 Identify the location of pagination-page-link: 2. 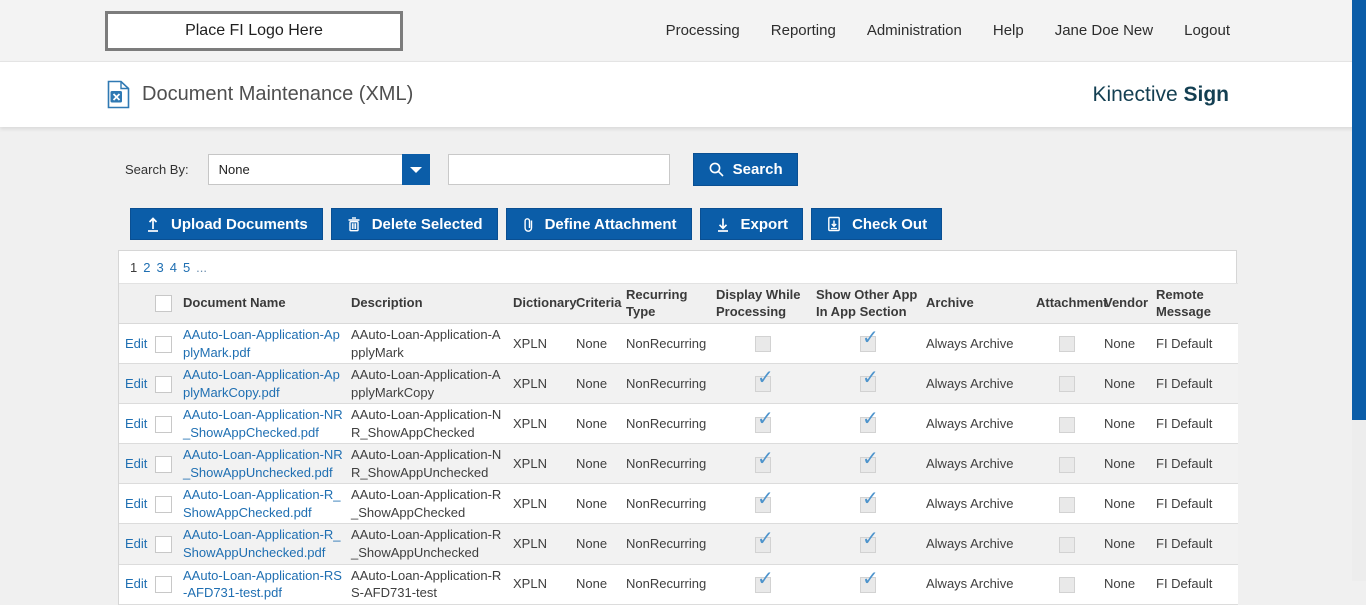
(147, 267).